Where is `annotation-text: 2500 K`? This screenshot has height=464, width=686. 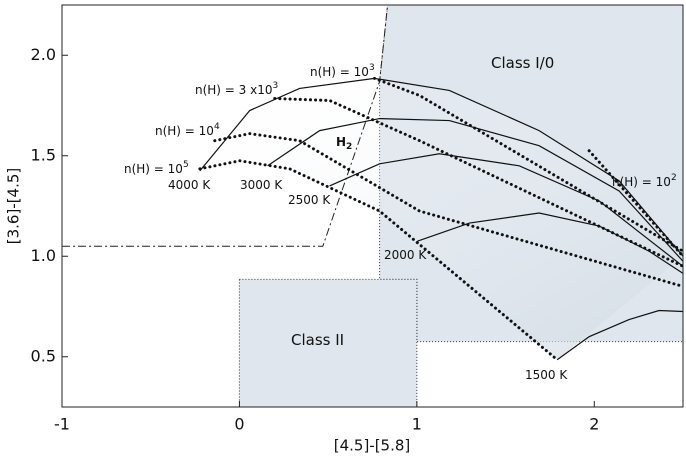 annotation-text: 2500 K is located at coordinates (309, 200).